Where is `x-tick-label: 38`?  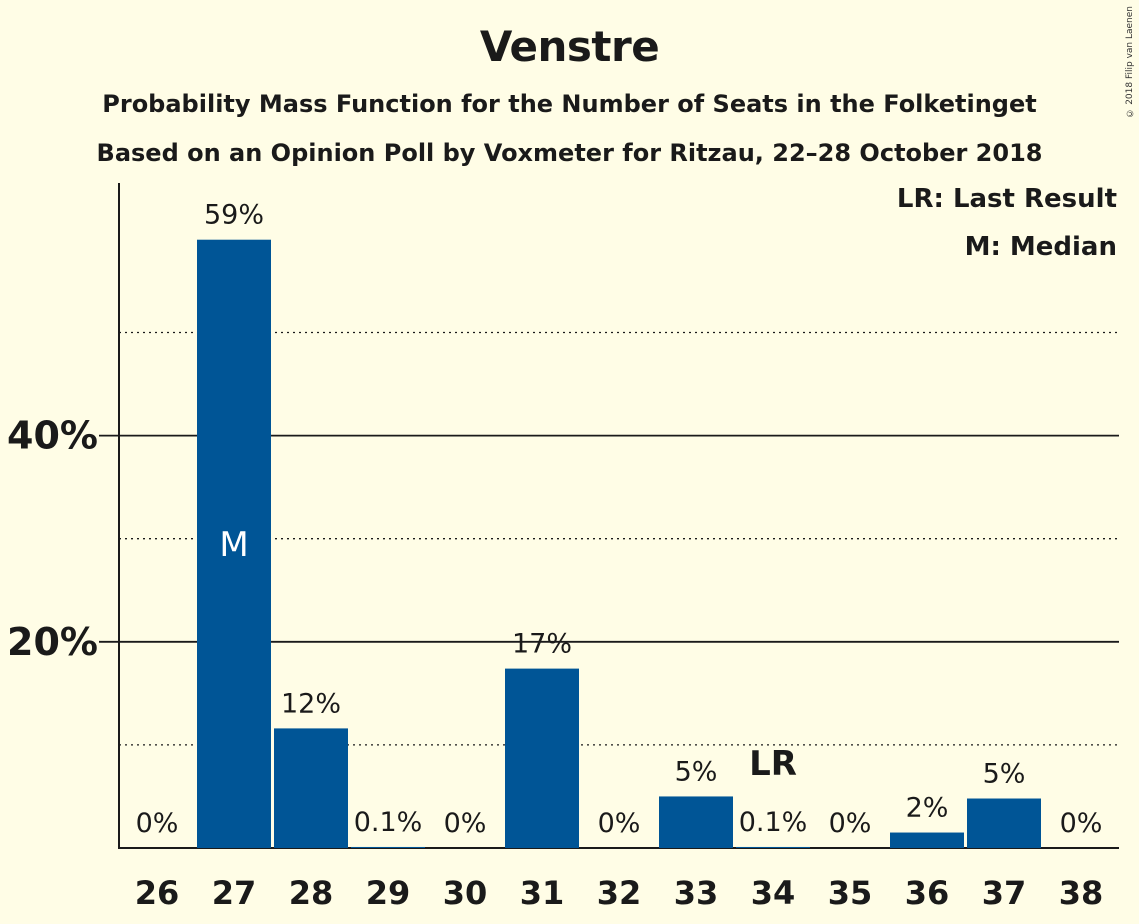
x-tick-label: 38 is located at coordinates (1081, 893).